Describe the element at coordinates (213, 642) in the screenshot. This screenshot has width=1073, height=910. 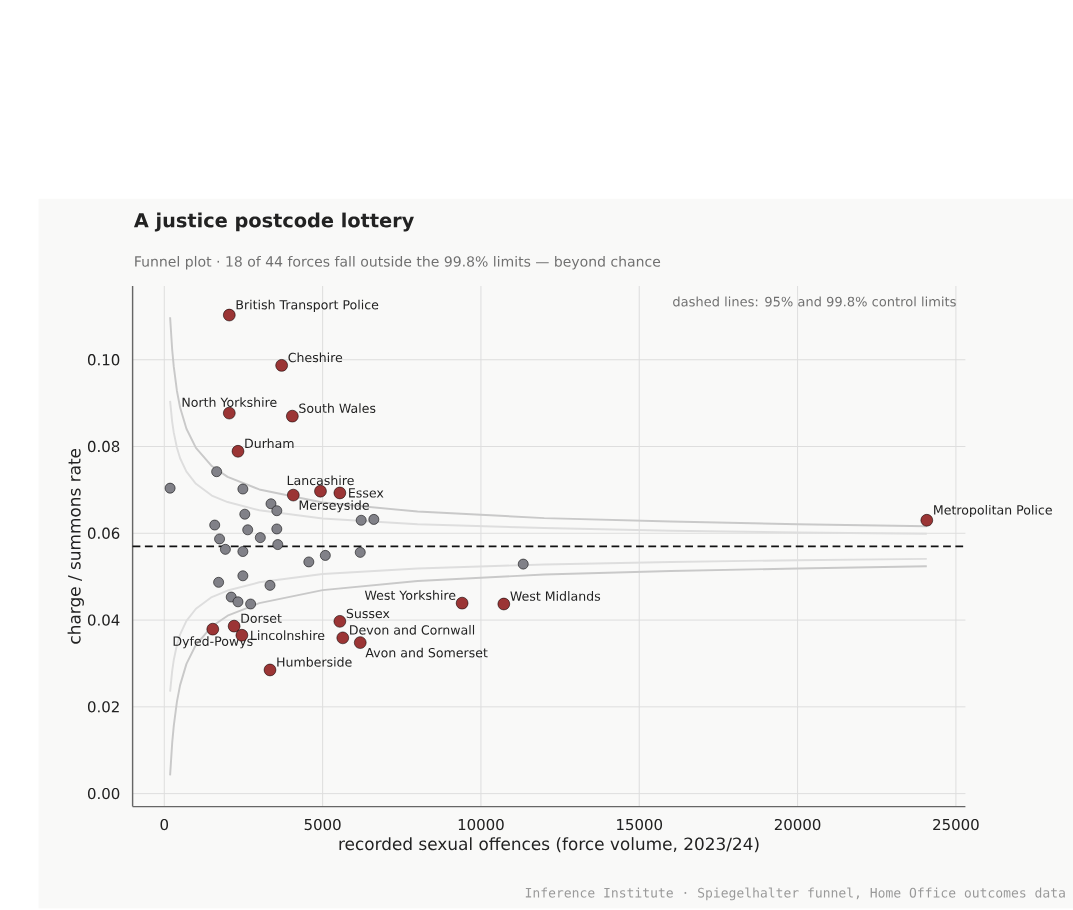
I see `annotation: Dyfed-Powys` at that location.